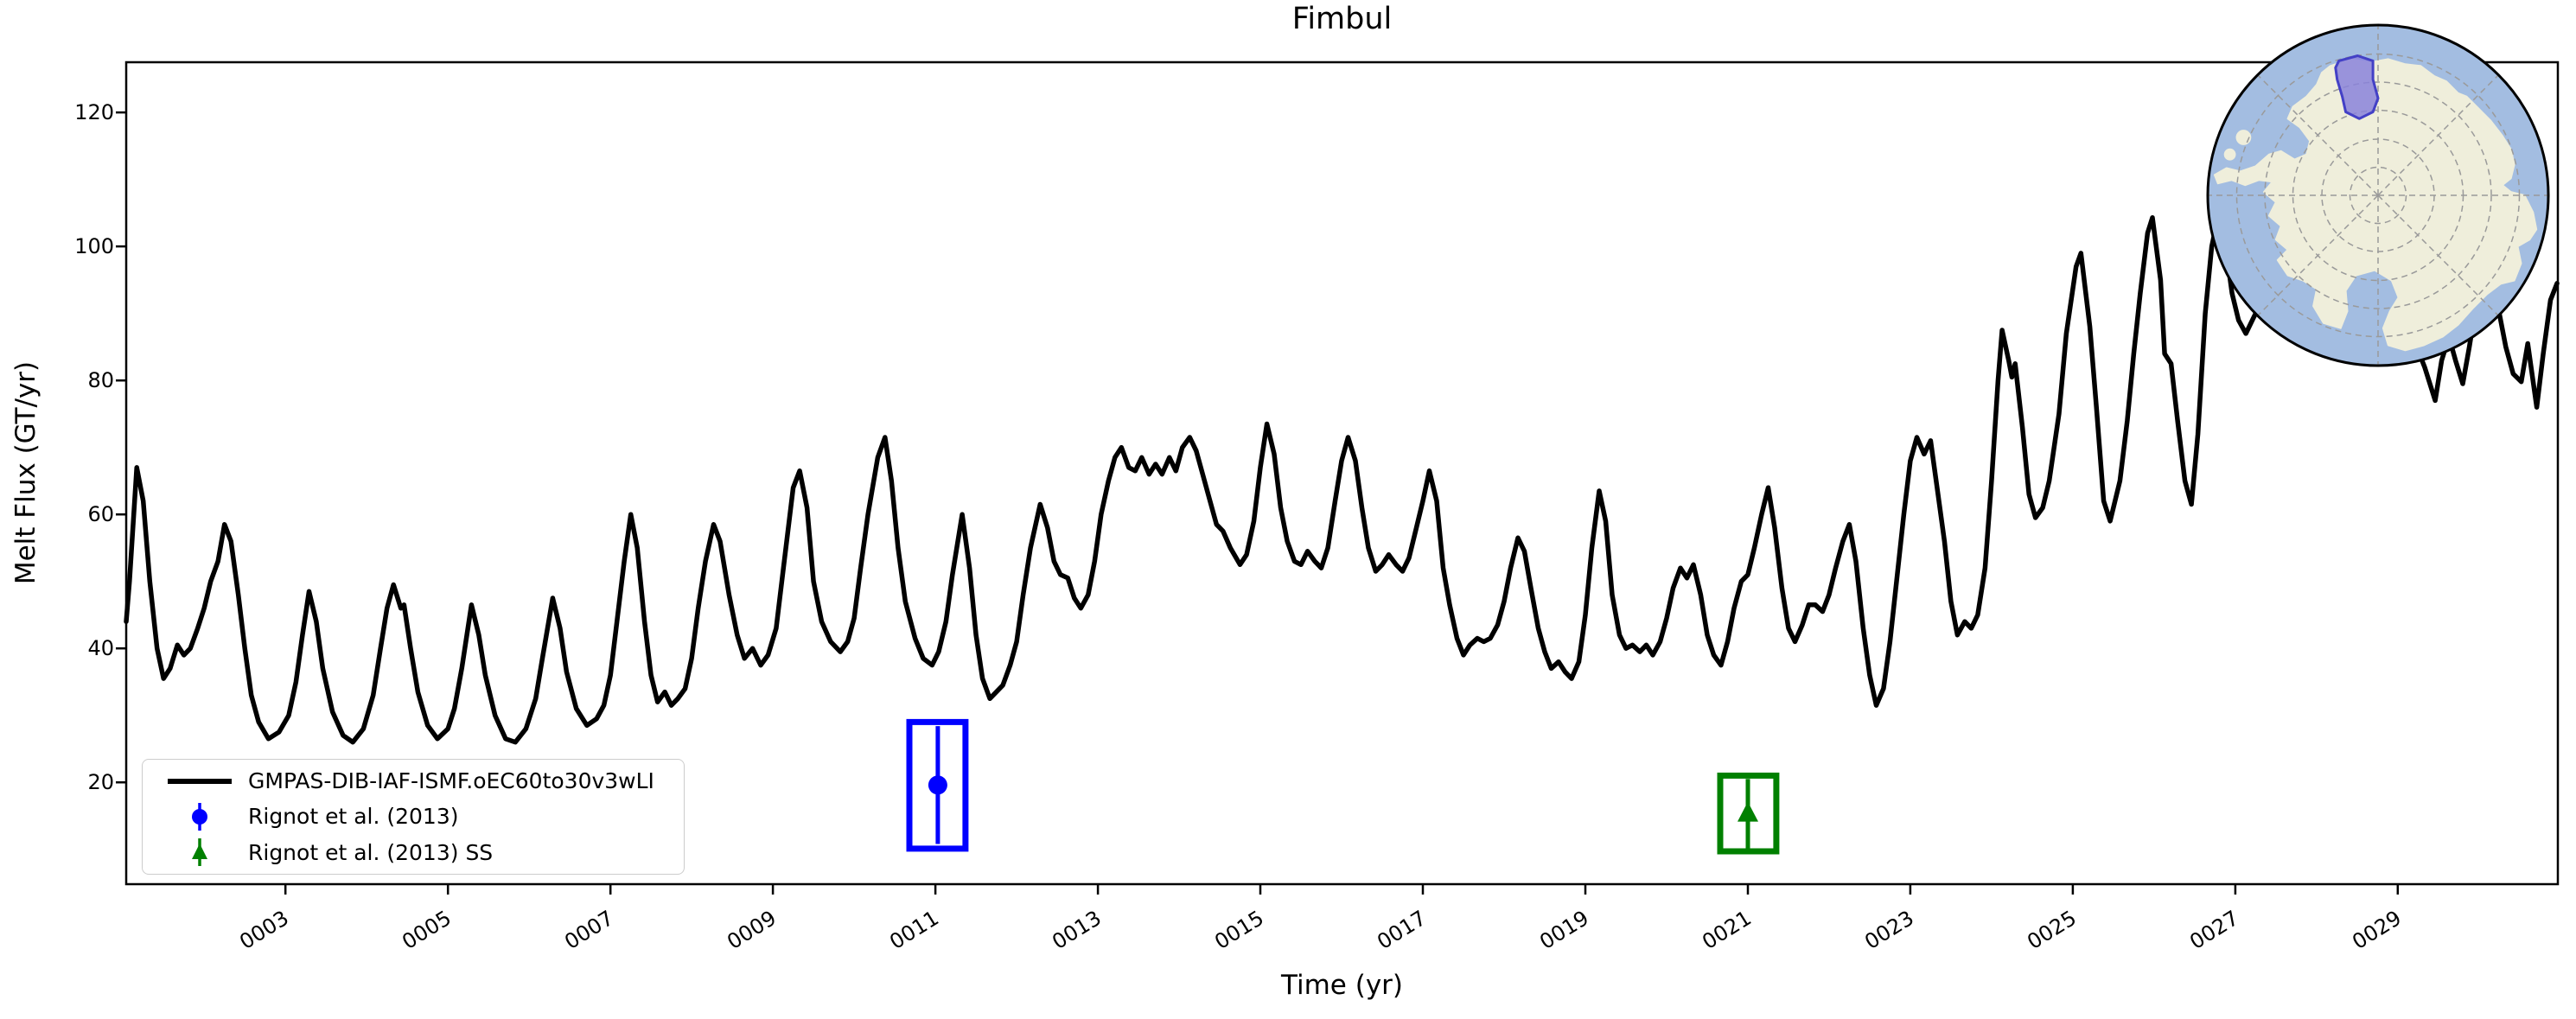 The height and width of the screenshot is (1019, 2576). What do you see at coordinates (199, 781) in the screenshot?
I see `line-swatch-icon` at bounding box center [199, 781].